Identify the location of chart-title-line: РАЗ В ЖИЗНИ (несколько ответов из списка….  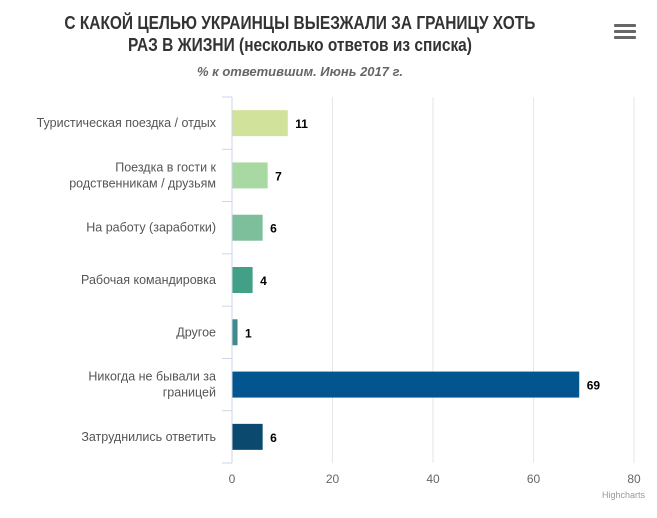
(300, 45).